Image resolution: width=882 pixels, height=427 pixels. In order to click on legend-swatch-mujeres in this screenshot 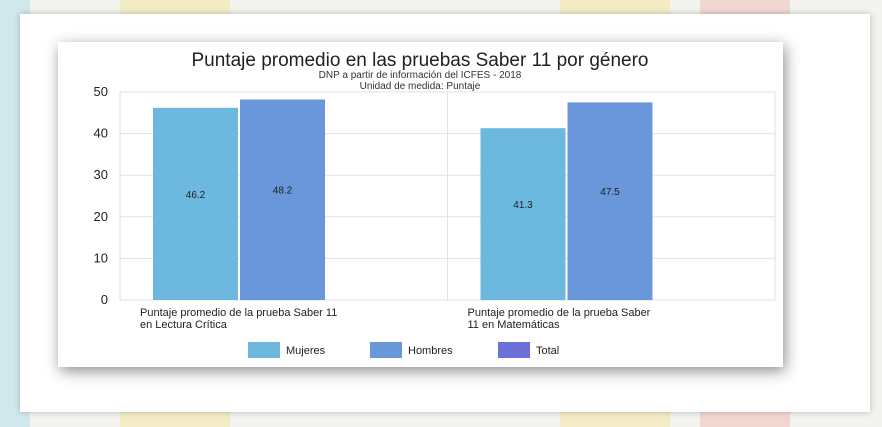, I will do `click(264, 350)`.